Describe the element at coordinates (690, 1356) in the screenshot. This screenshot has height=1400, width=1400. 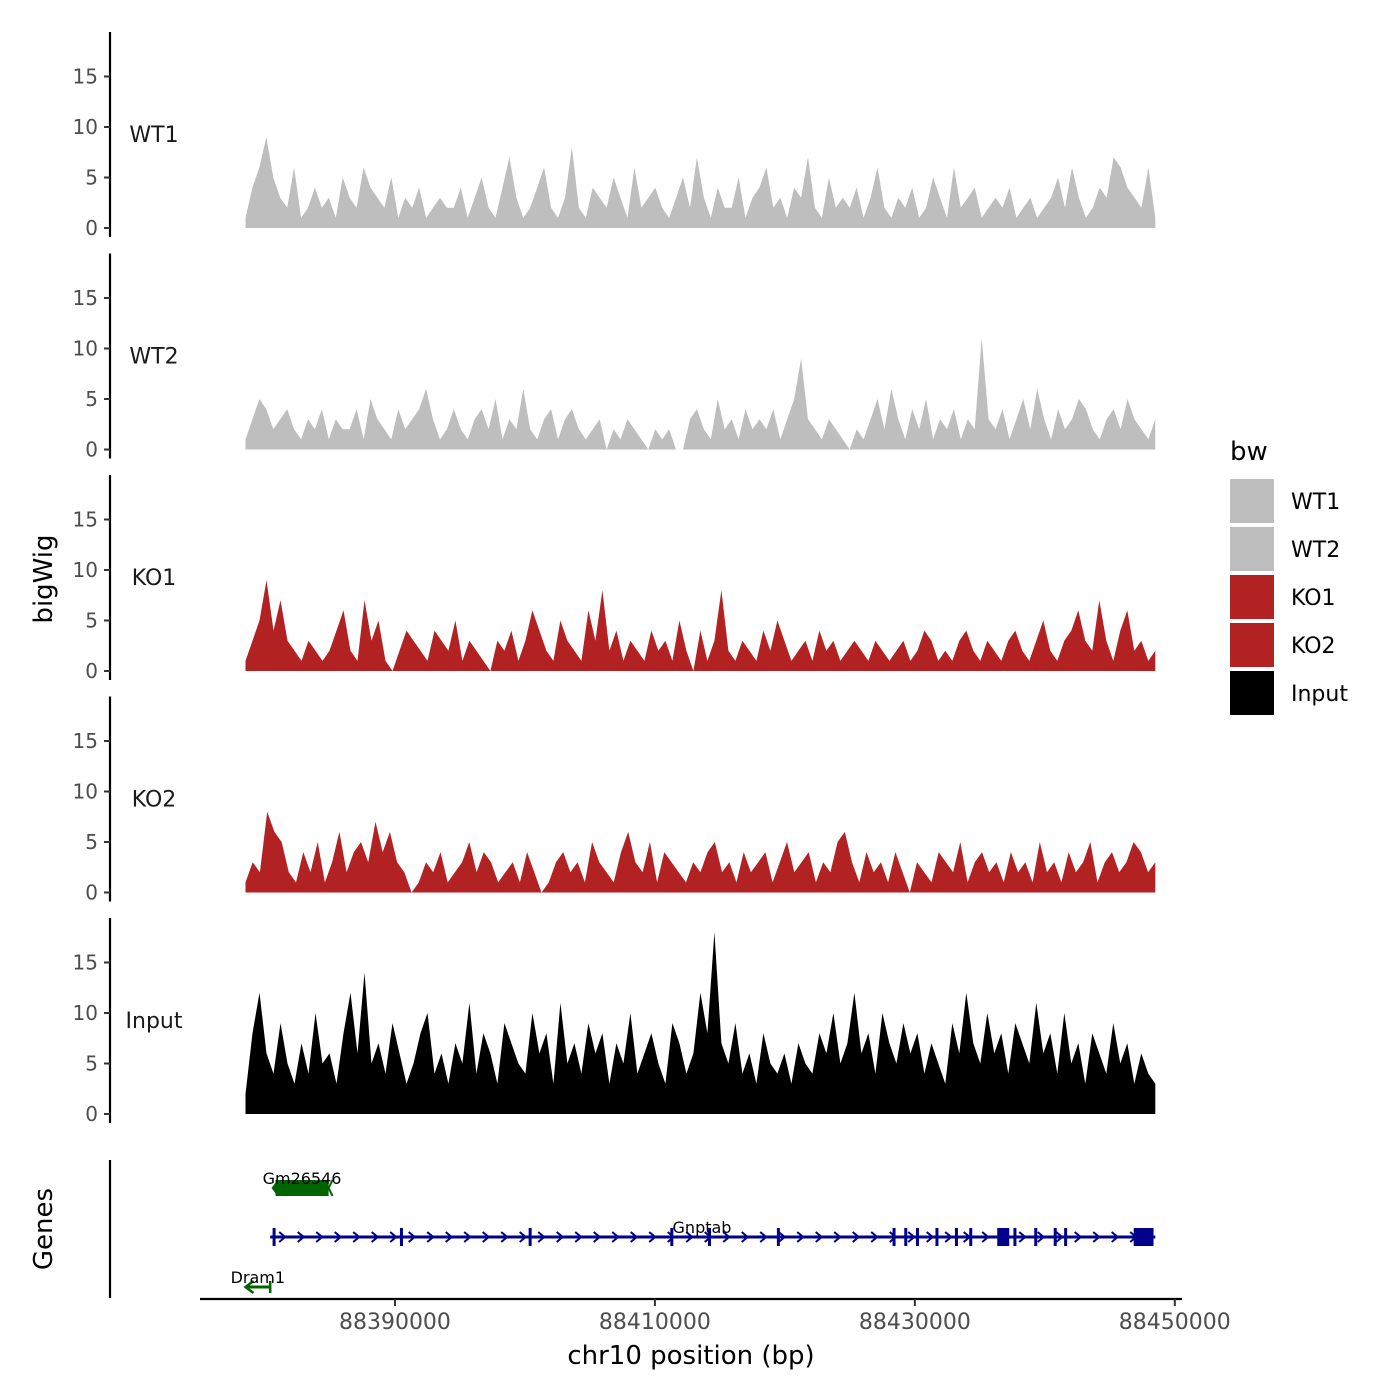
I see `x-axis-title: chr10 position (bp)` at that location.